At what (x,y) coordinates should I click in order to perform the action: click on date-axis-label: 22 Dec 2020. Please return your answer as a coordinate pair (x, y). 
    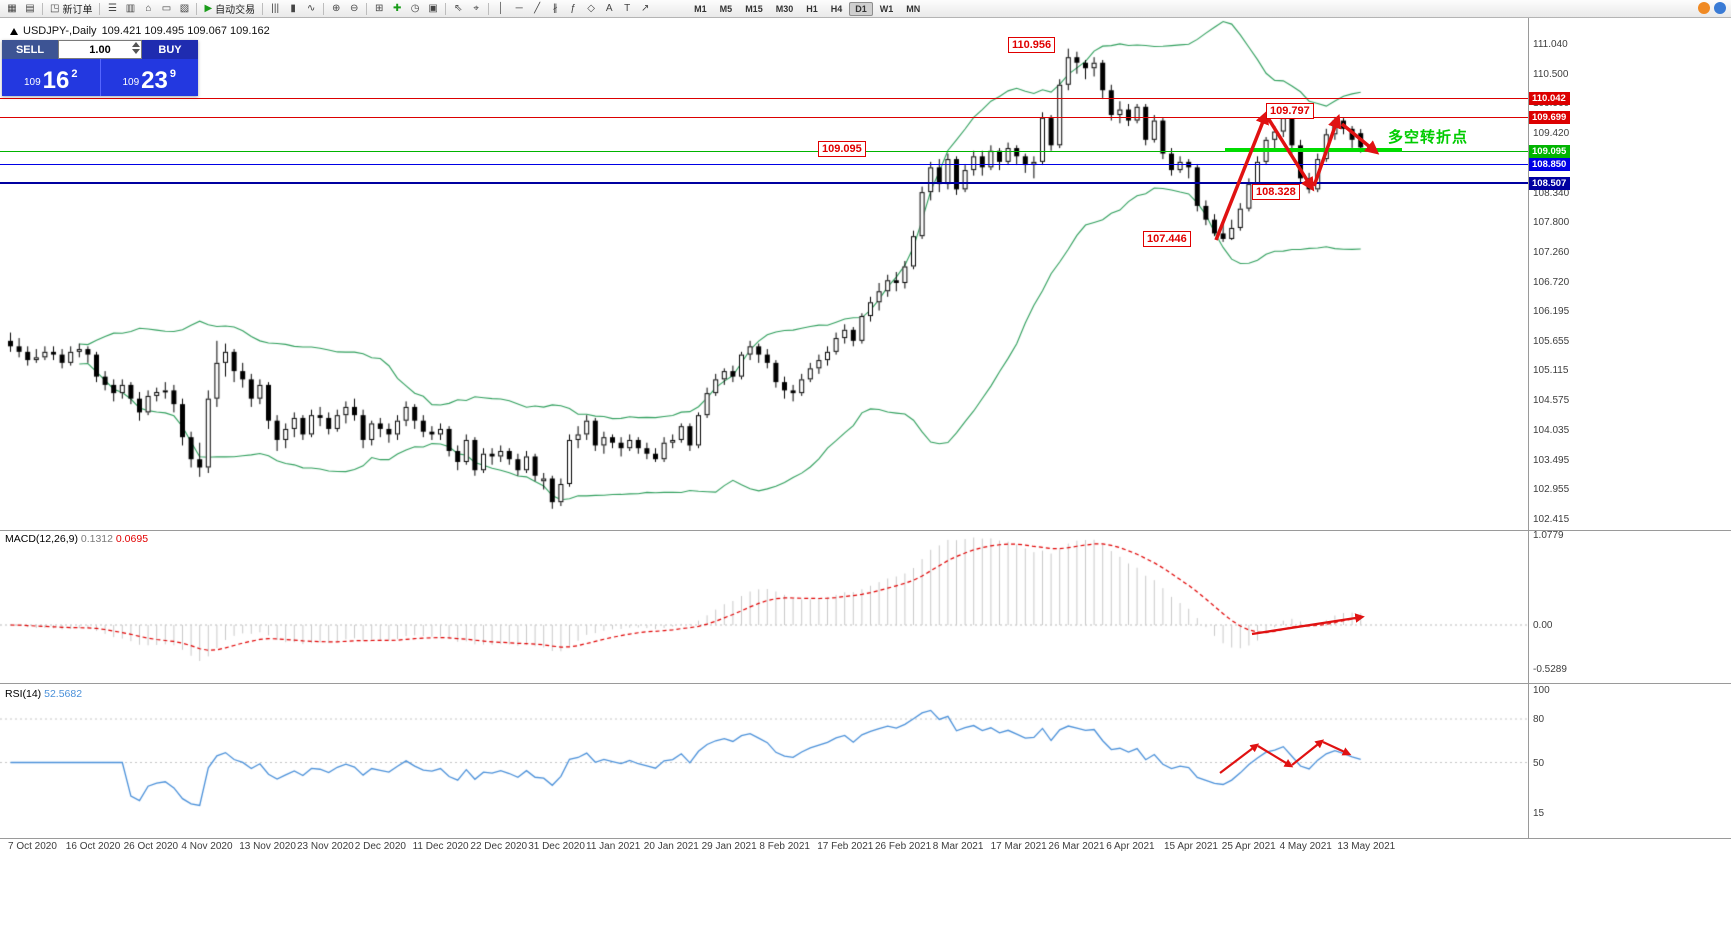
    Looking at the image, I should click on (499, 846).